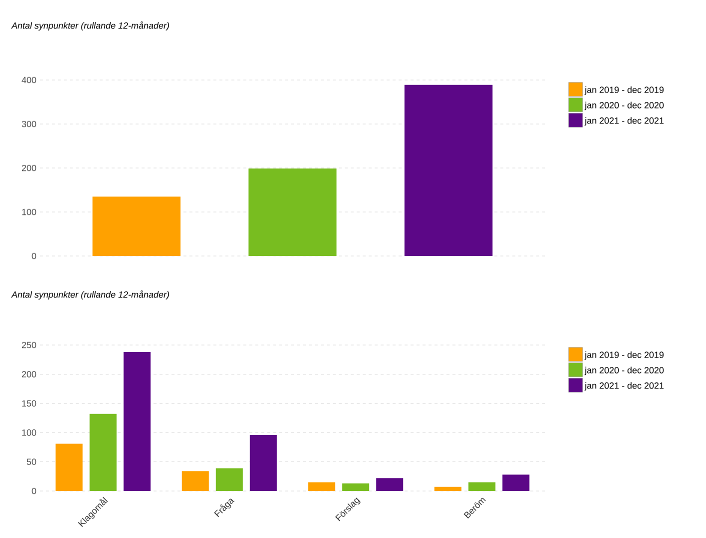 The image size is (706, 538). Describe the element at coordinates (29, 403) in the screenshot. I see `y-tick-label: 150` at that location.